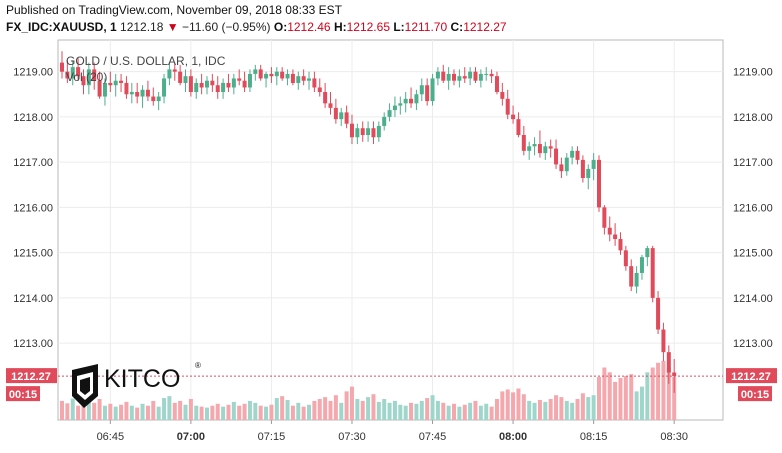  I want to click on low-value: 1211.70, so click(426, 27).